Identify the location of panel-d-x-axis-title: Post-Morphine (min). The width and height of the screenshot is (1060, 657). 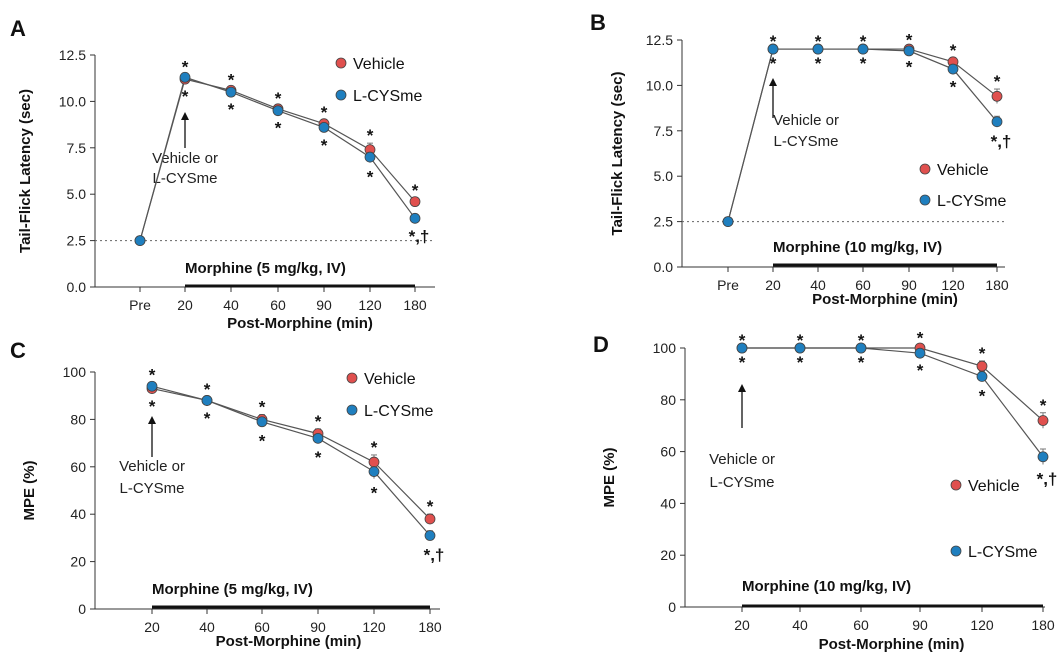
(892, 644).